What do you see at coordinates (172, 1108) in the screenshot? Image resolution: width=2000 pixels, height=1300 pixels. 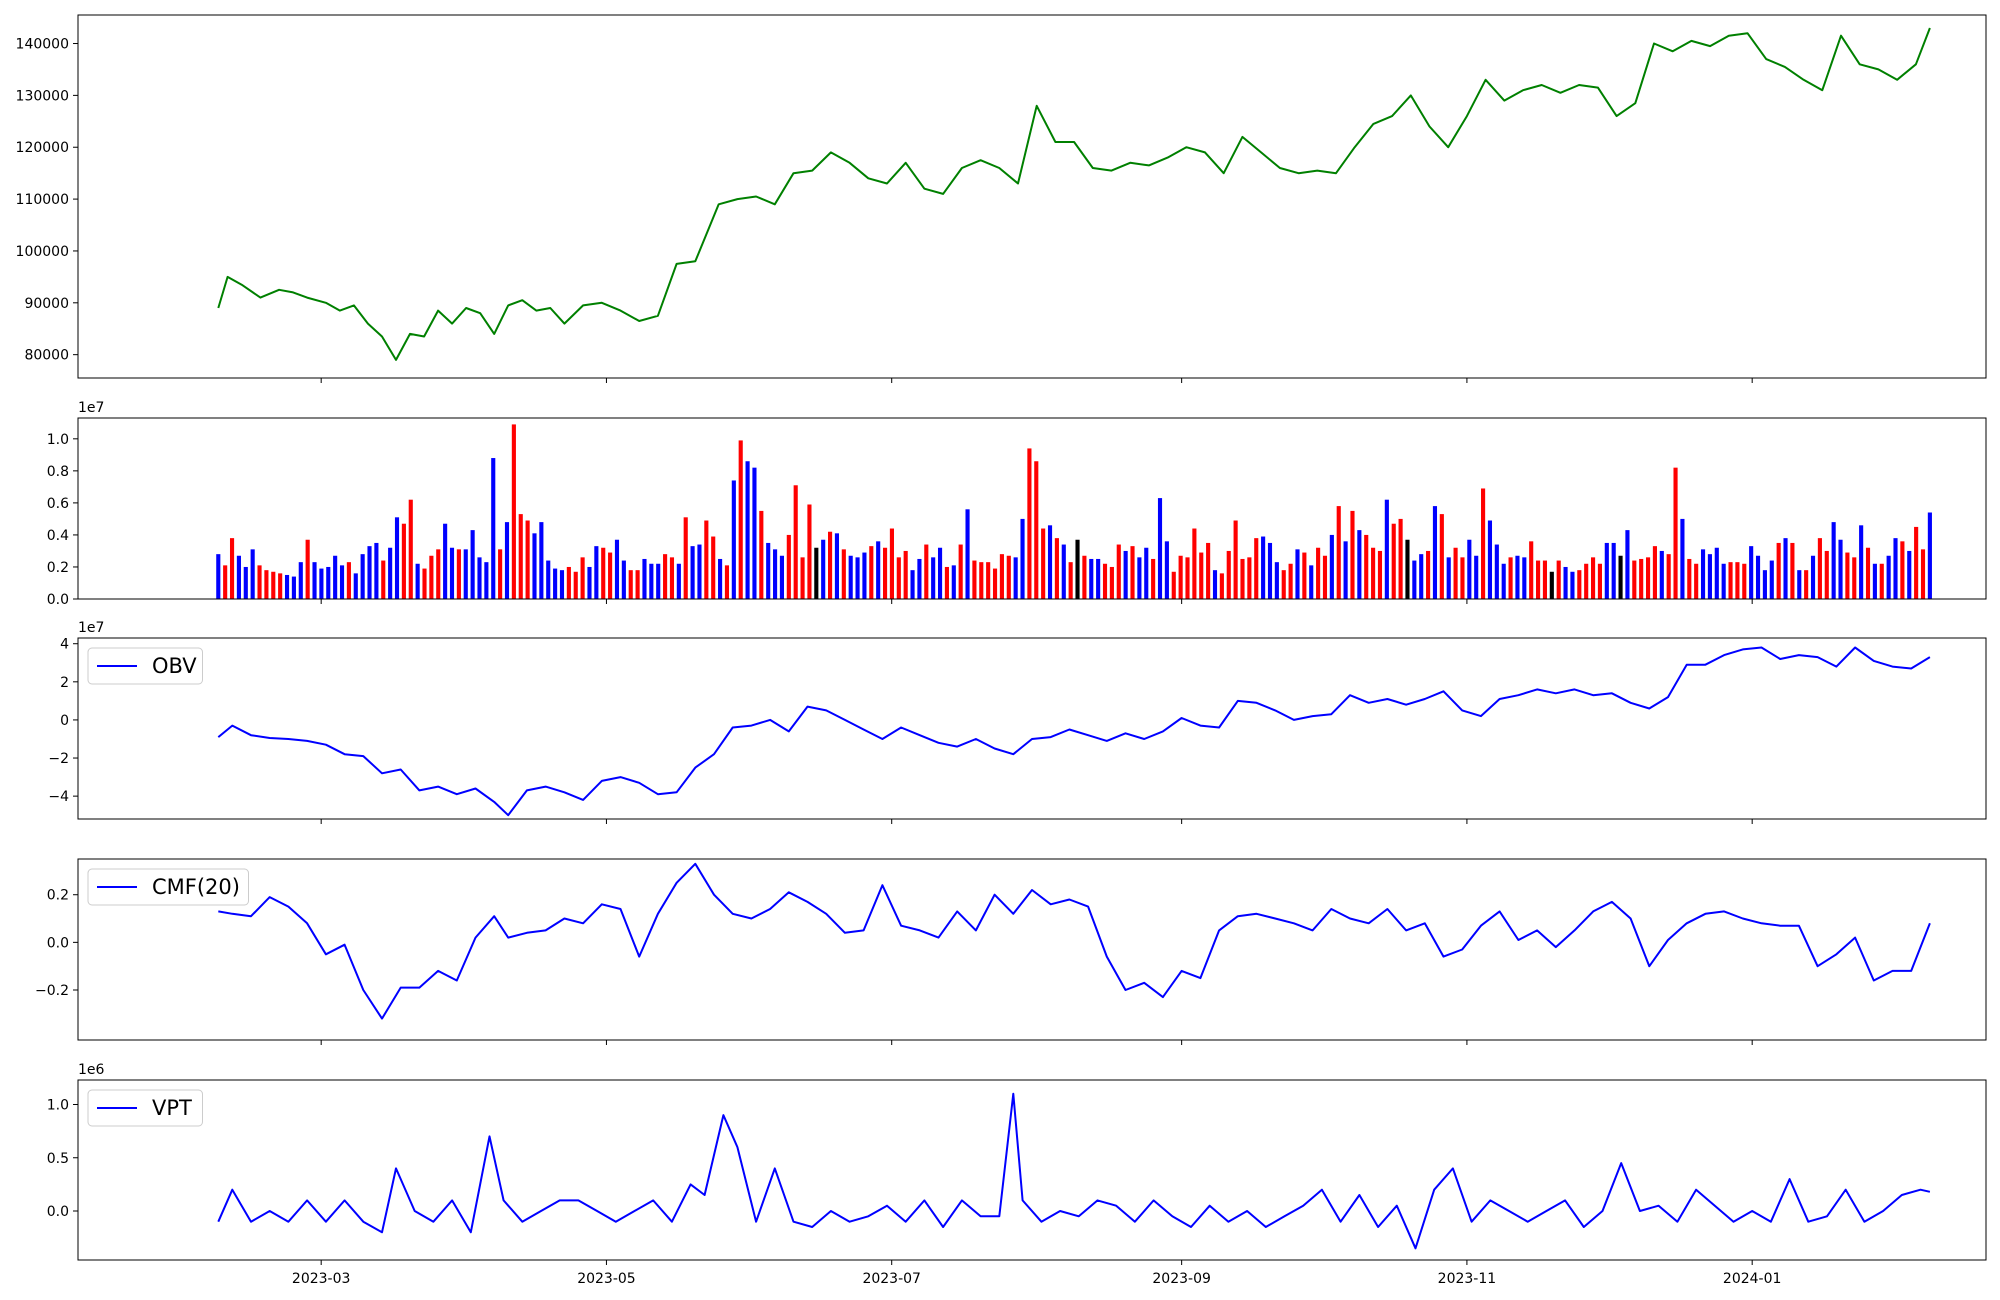 I see `vpt-legend-label: VPT` at bounding box center [172, 1108].